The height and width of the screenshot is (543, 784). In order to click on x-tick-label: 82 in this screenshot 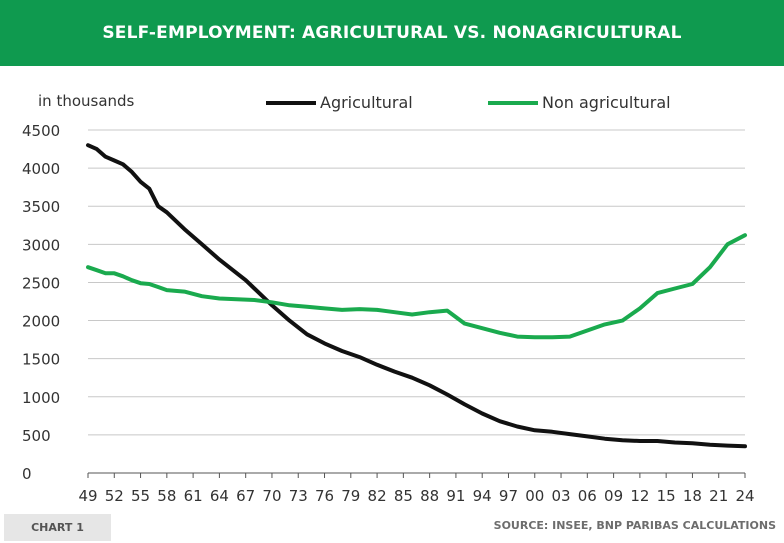, I will do `click(377, 496)`.